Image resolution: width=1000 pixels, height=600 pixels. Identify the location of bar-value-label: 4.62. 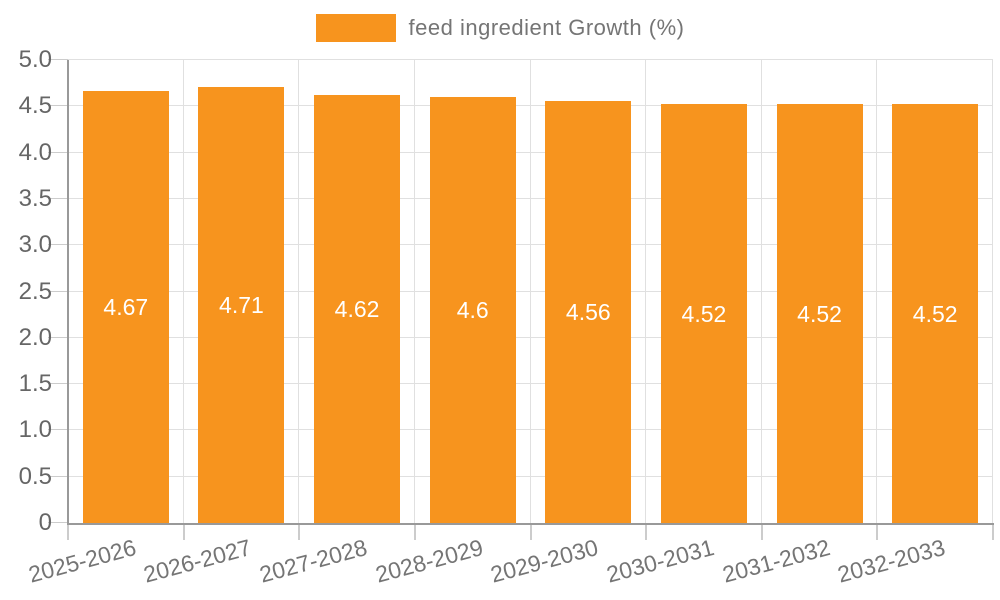
(357, 309).